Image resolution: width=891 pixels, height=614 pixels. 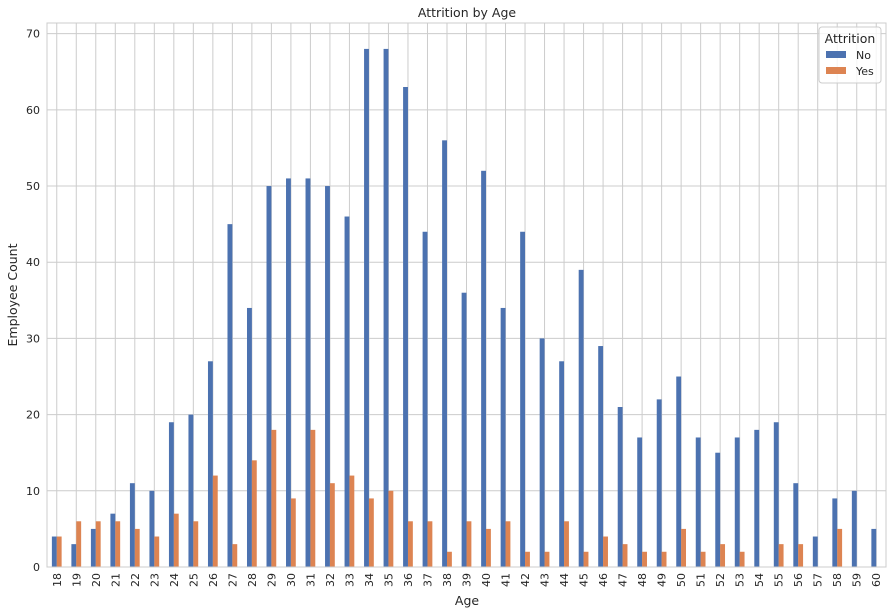 What do you see at coordinates (837, 580) in the screenshot?
I see `x-tick-label: 58` at bounding box center [837, 580].